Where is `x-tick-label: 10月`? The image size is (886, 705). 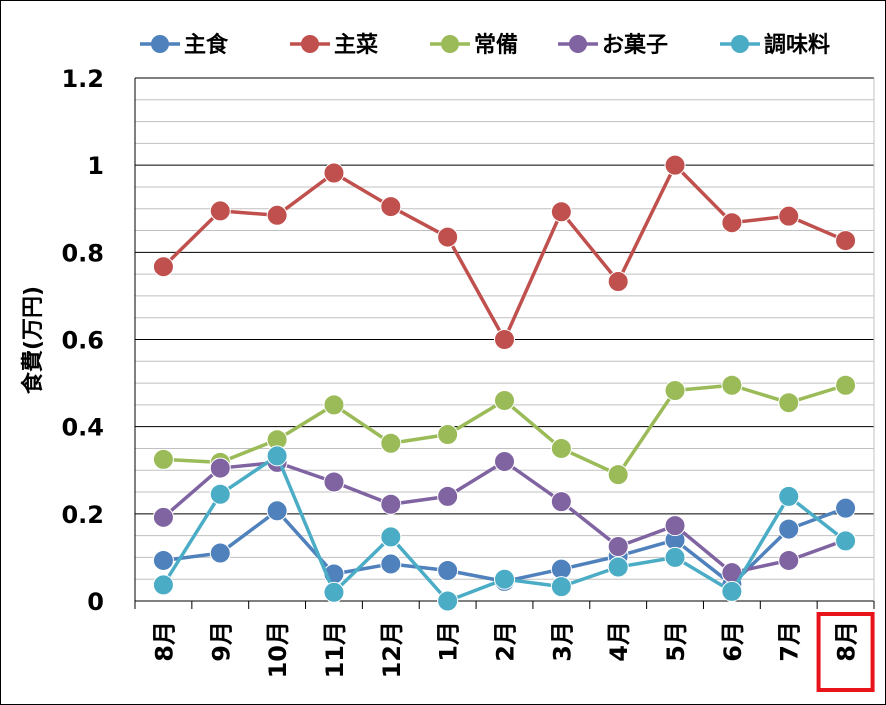
x-tick-label: 10月 is located at coordinates (278, 649).